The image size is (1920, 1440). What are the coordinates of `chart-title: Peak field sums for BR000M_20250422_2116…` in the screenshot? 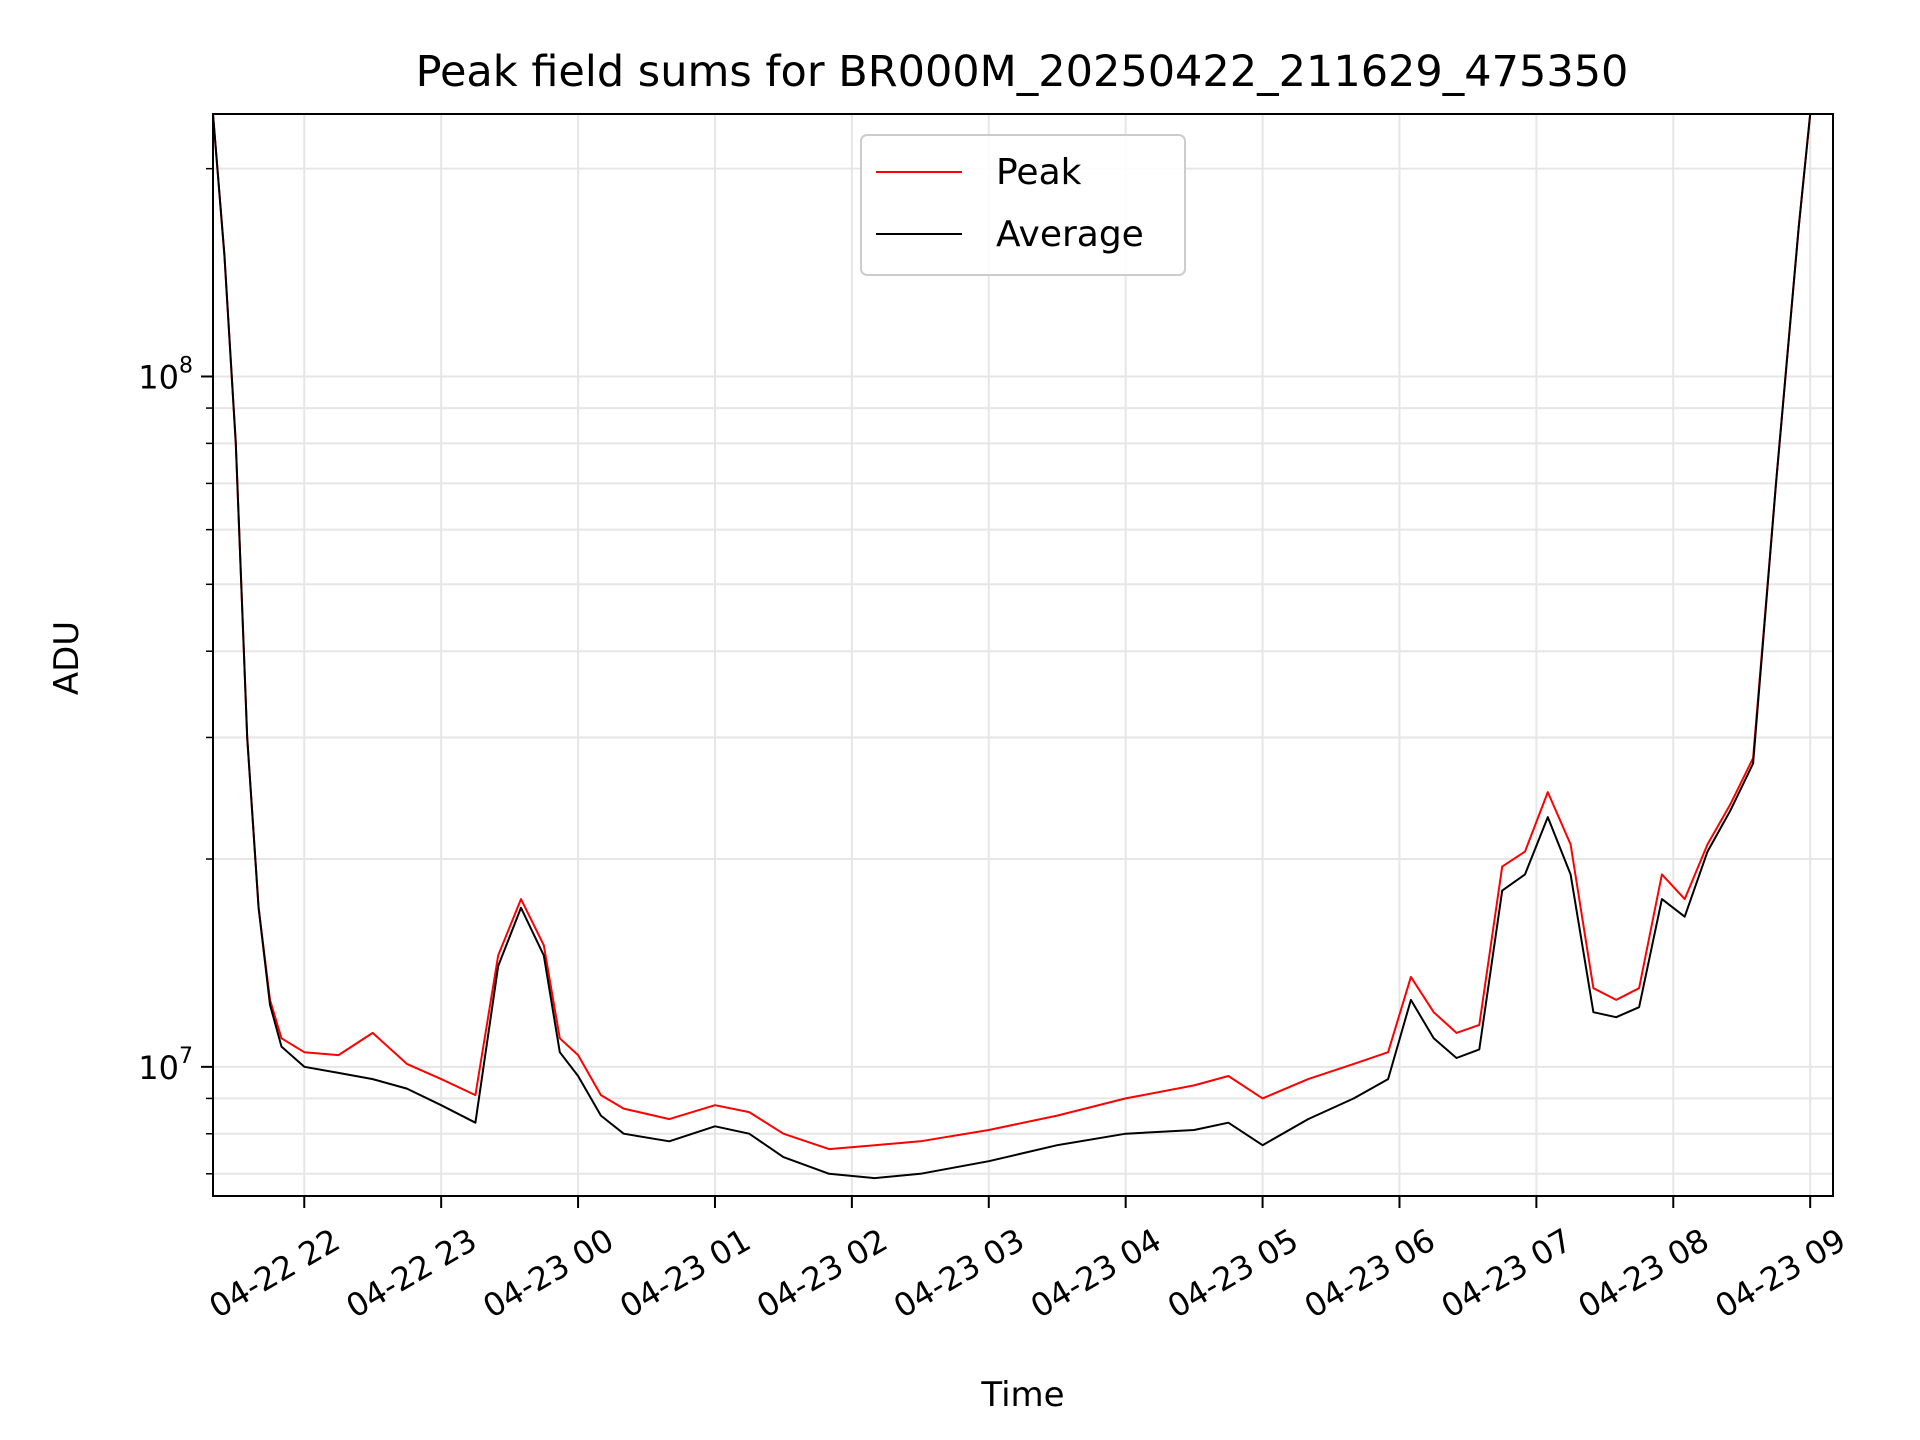 It's located at (1022, 72).